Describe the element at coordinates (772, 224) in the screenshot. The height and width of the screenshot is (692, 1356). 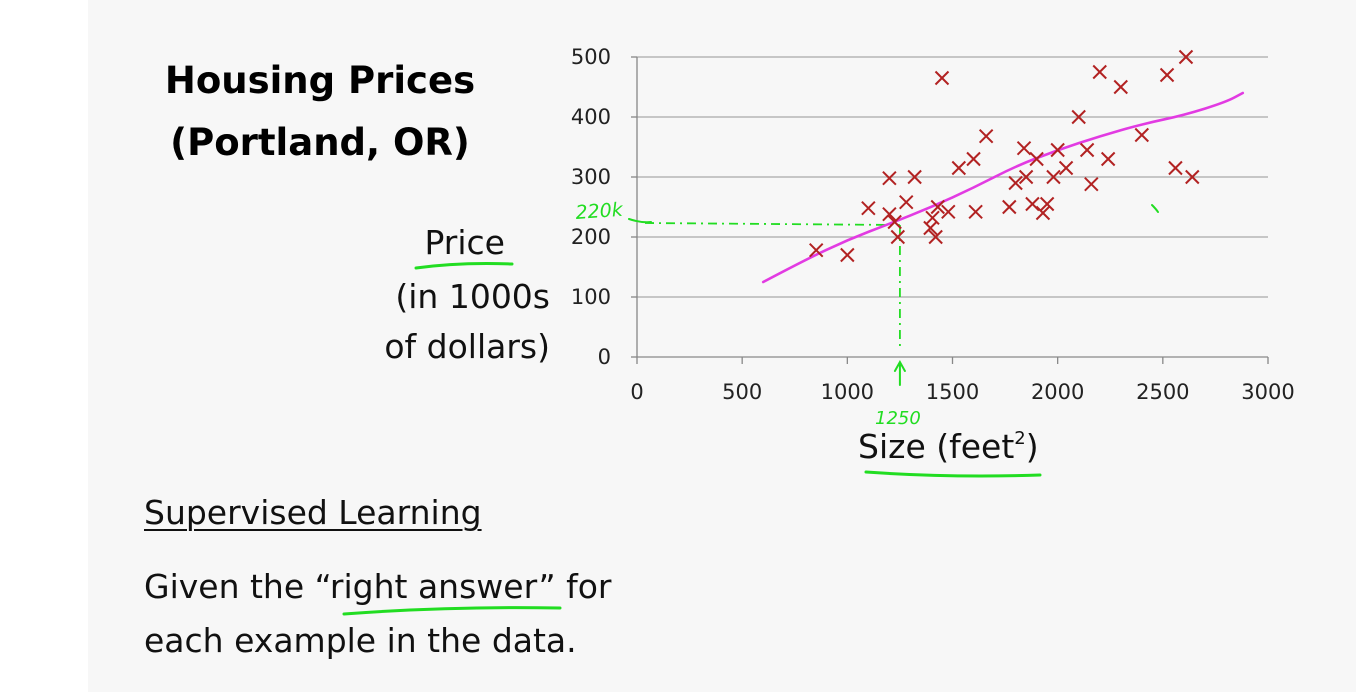
I see `prediction-horizontal-guide` at that location.